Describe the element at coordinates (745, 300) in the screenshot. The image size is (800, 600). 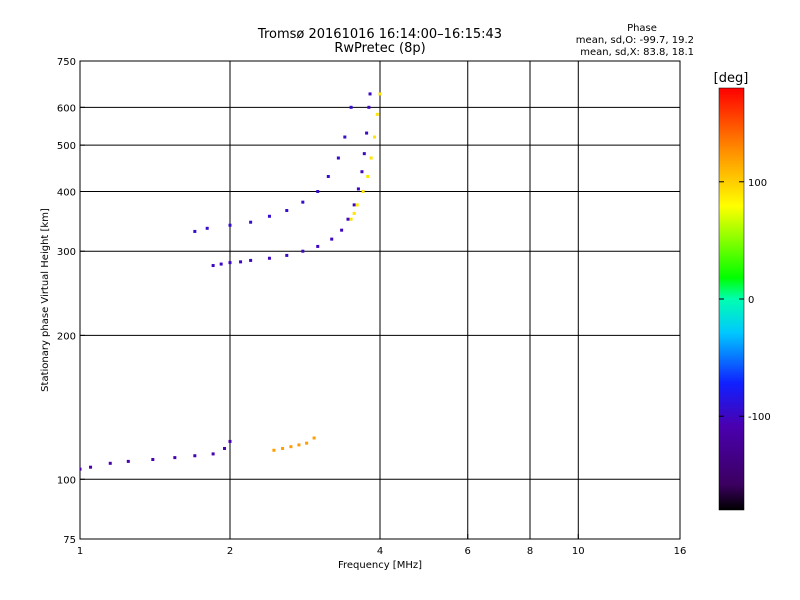
I see `colorbar-ticks: 100 0 -100` at that location.